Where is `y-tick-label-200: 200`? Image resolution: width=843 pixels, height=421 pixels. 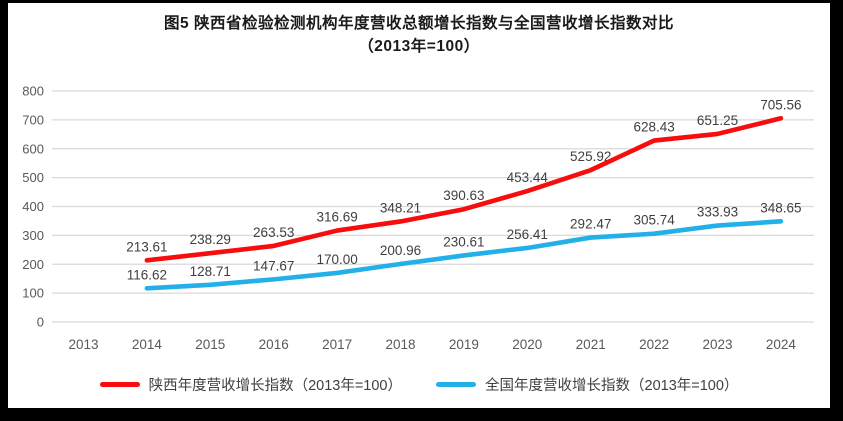
y-tick-label-200: 200 is located at coordinates (33, 264).